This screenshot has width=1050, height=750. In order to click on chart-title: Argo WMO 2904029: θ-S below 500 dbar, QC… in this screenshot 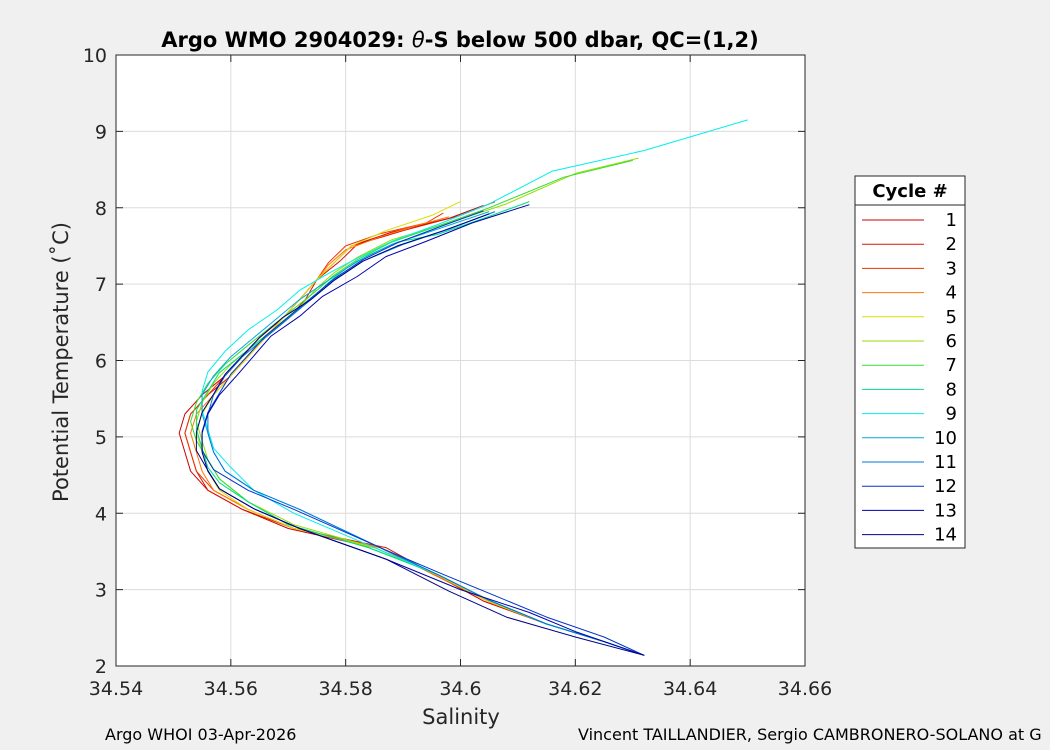, I will do `click(459, 40)`.